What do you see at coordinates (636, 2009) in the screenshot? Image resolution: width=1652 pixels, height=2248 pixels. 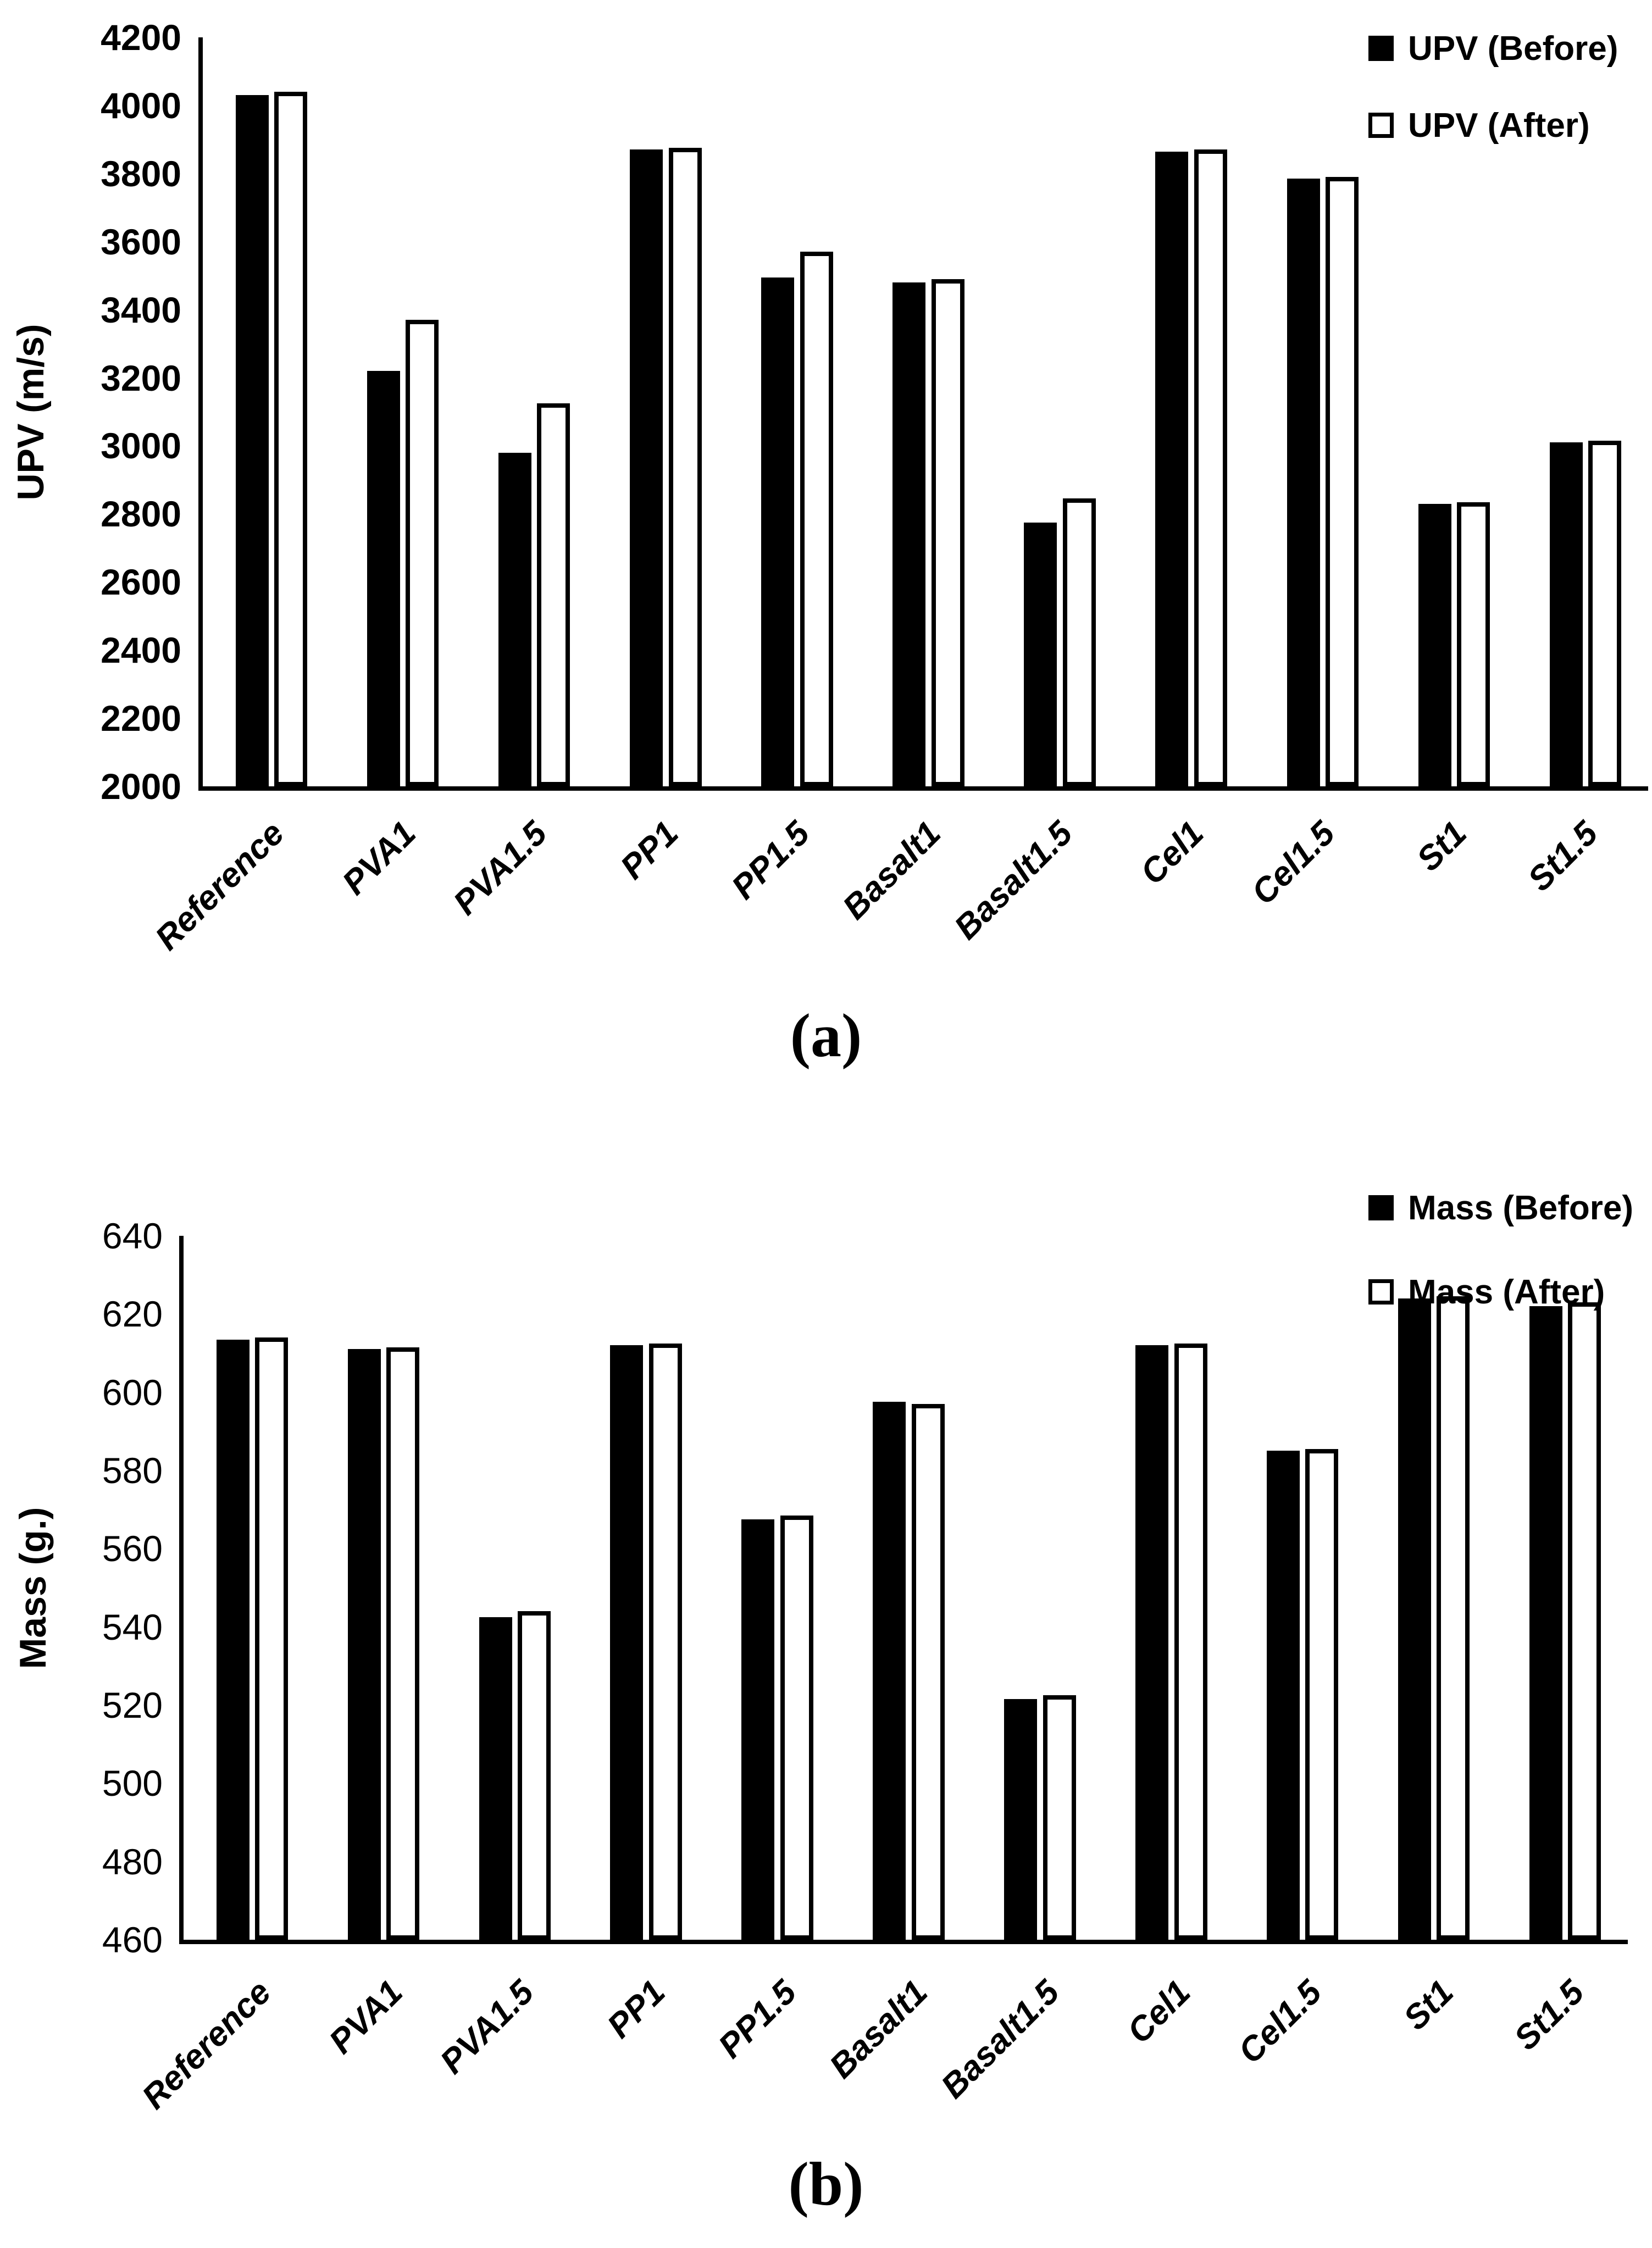 I see `x-category-label-PP1: PP1` at bounding box center [636, 2009].